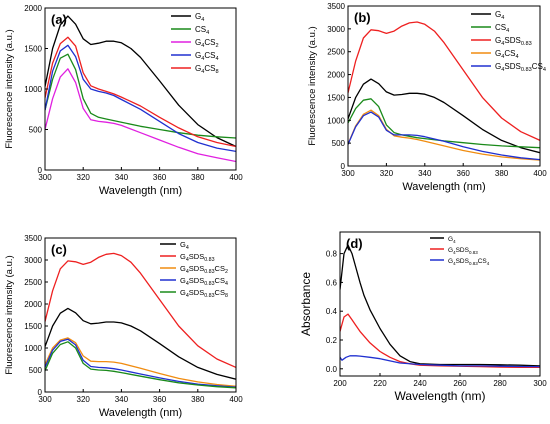  I want to click on legend-label: G4CS2, so click(207, 43).